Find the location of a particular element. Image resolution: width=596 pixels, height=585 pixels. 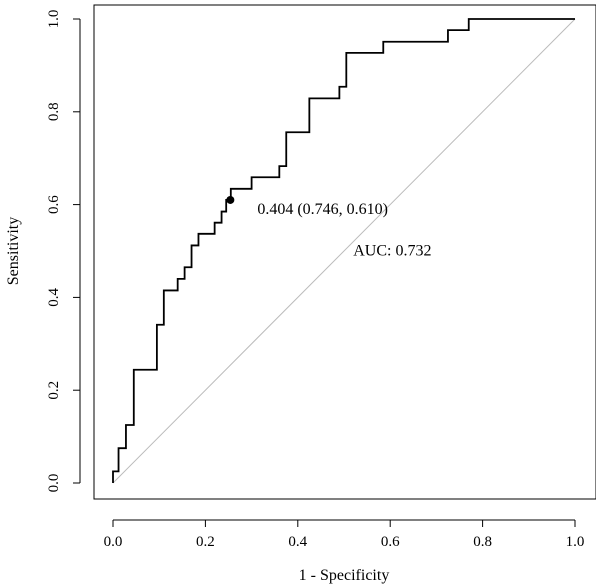

x-axis: 0.0 0.2 0.4 0.6 0.8 1.0 is located at coordinates (344, 534).